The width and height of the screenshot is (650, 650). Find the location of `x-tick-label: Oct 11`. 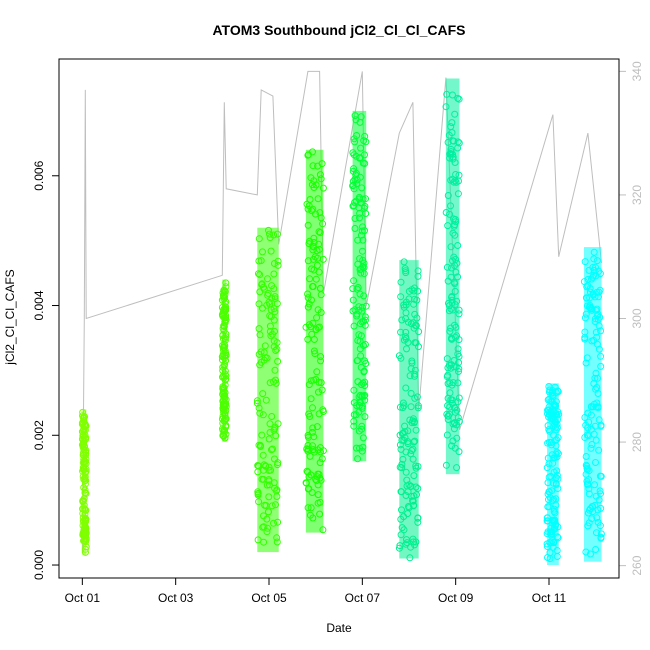

x-tick-label: Oct 11 is located at coordinates (549, 598).